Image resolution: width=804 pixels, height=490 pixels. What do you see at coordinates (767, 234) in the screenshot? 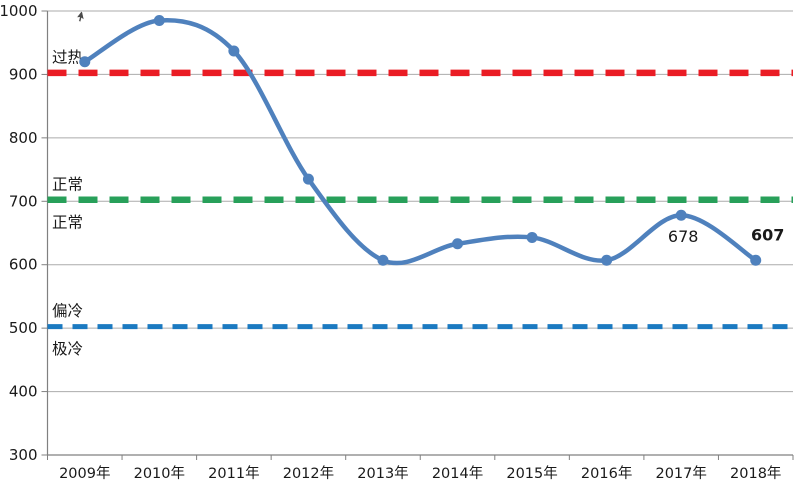
I see `data-point-label: 607` at bounding box center [767, 234].